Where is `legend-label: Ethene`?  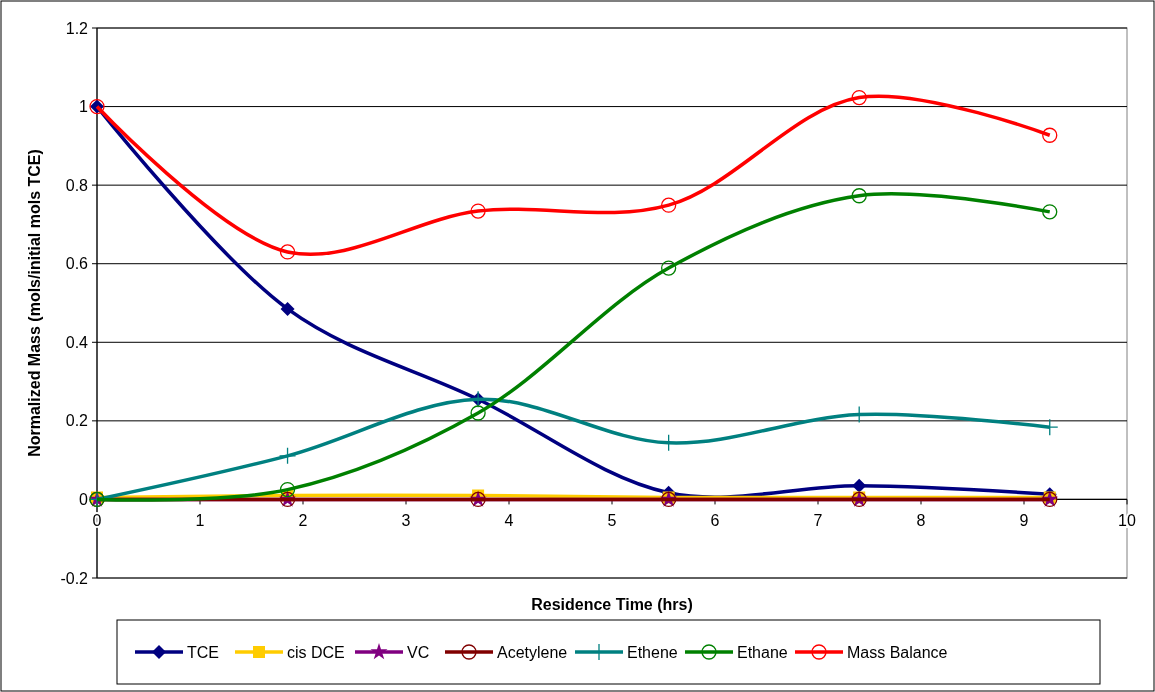
legend-label: Ethene is located at coordinates (652, 652).